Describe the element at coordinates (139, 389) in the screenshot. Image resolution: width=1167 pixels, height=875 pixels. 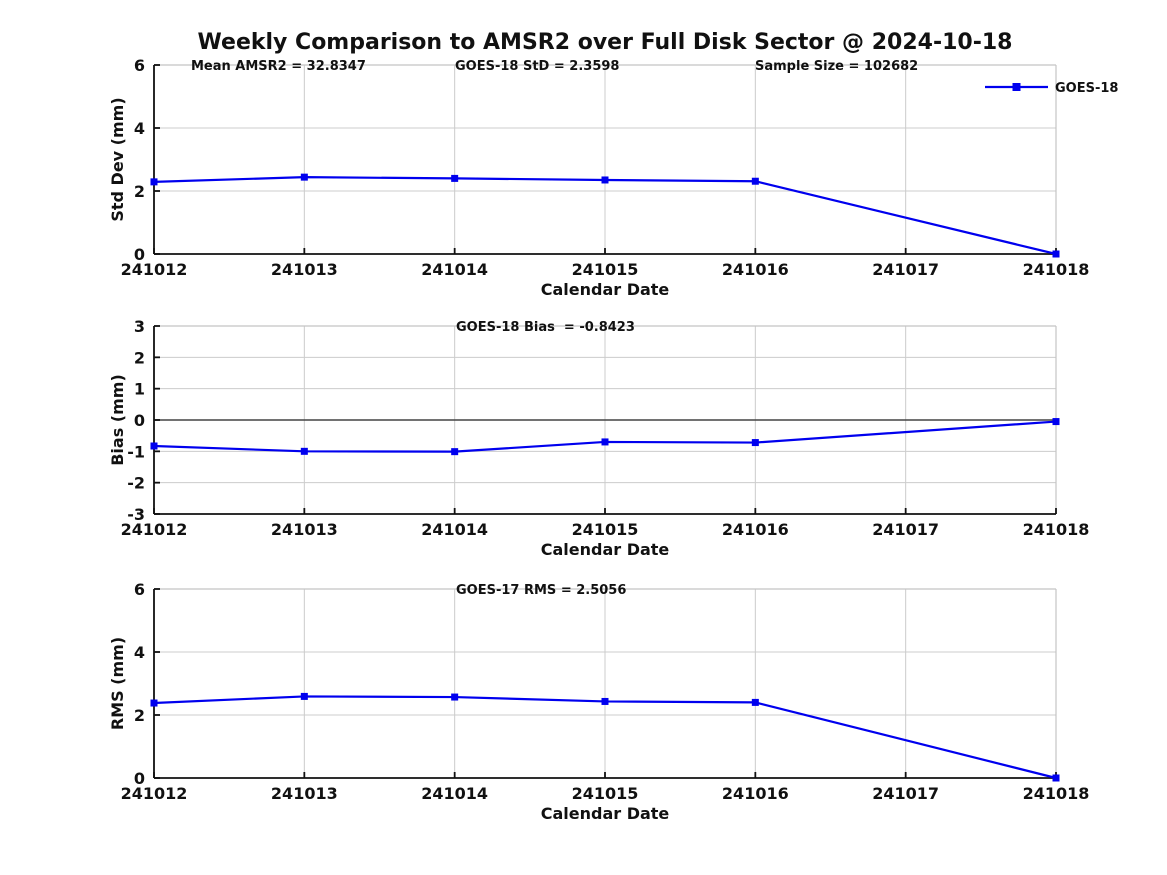
I see `y-tick-label: 1` at that location.